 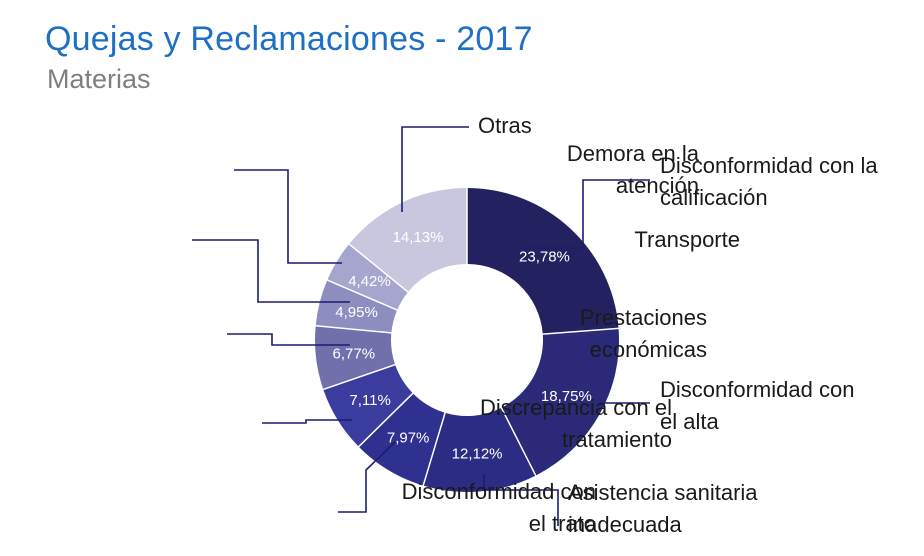 What do you see at coordinates (99, 79) in the screenshot?
I see `chart-subtitle: Materias` at bounding box center [99, 79].